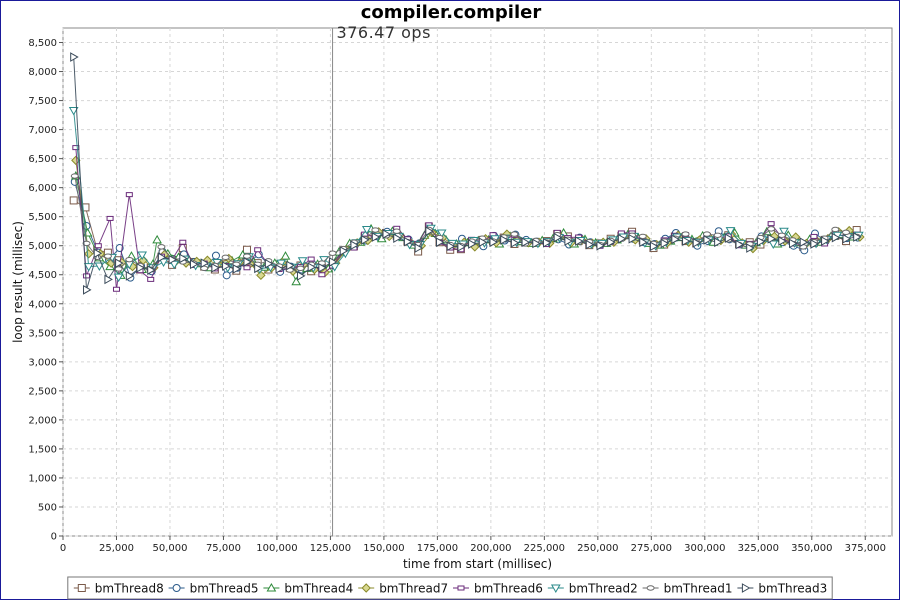 The height and width of the screenshot is (600, 900). I want to click on y-tick-label: 1,500, so click(42, 449).